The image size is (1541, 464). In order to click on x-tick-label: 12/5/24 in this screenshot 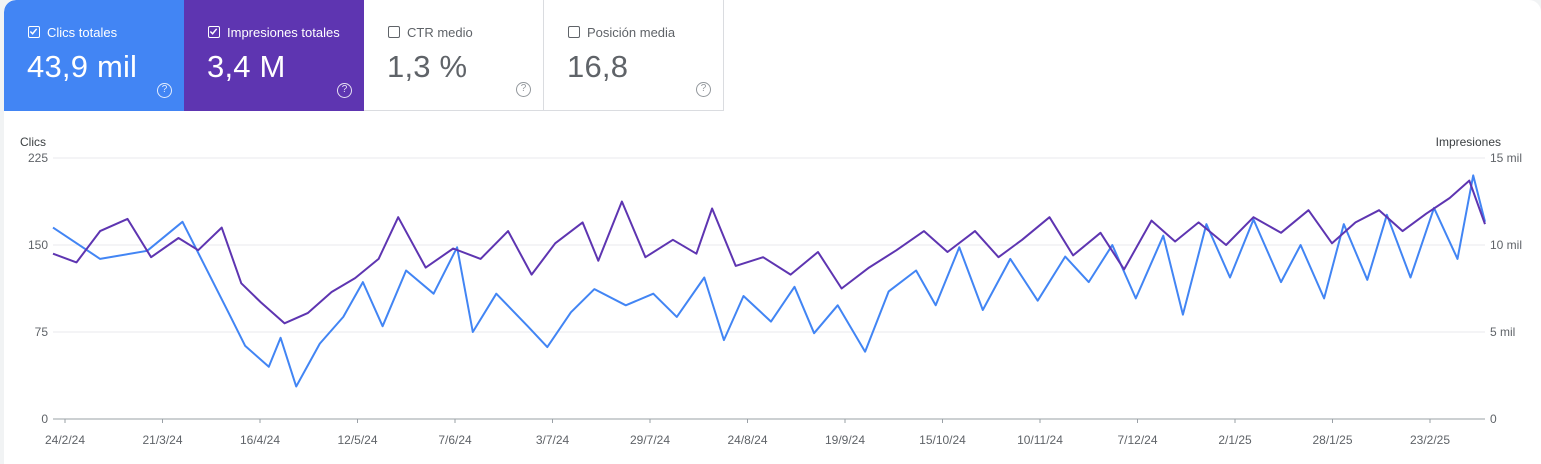, I will do `click(357, 440)`.